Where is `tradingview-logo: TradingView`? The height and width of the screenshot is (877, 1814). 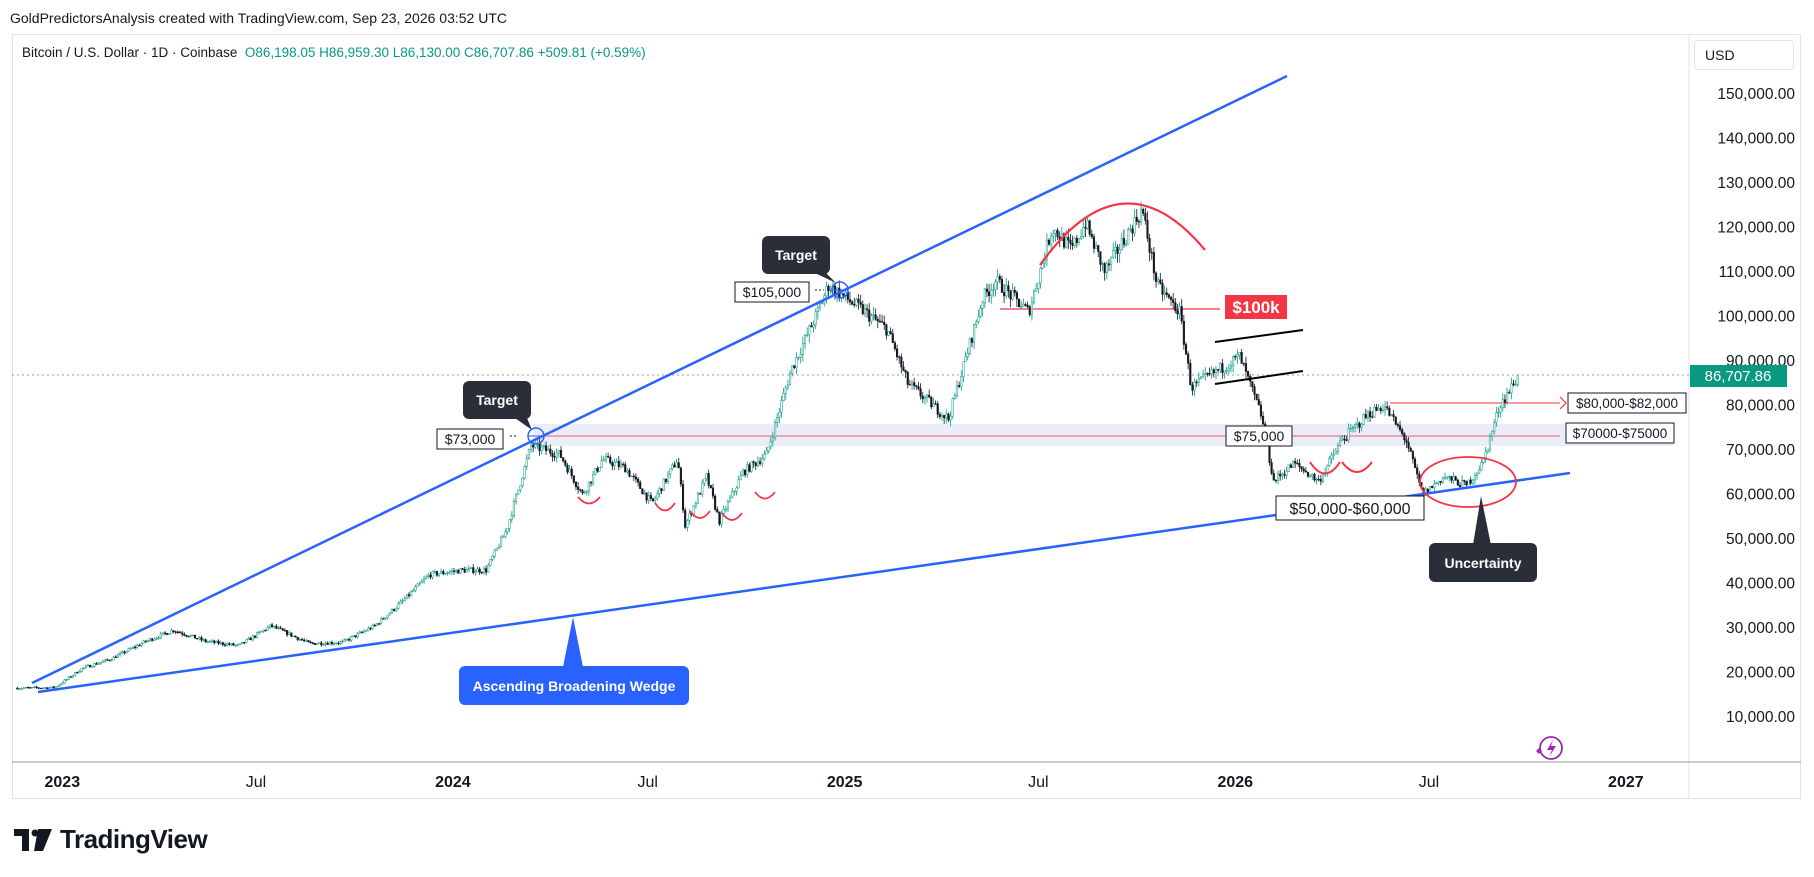
tradingview-logo: TradingView is located at coordinates (111, 839).